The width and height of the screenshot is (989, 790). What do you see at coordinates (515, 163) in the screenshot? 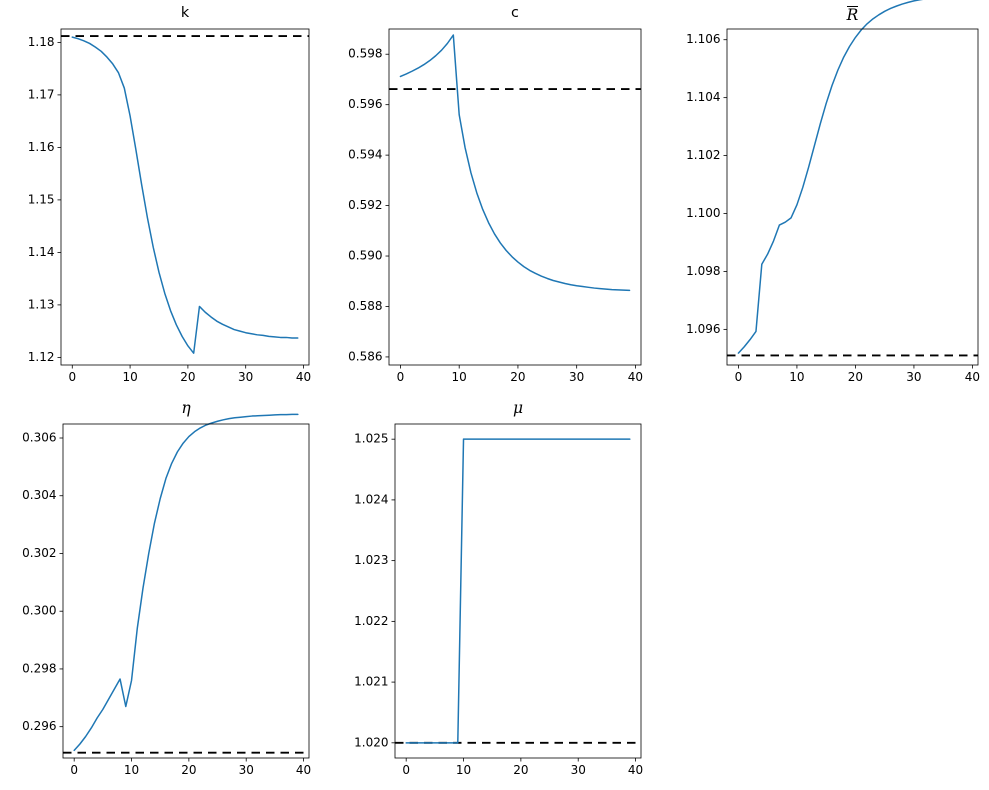
I see `data-series-c` at bounding box center [515, 163].